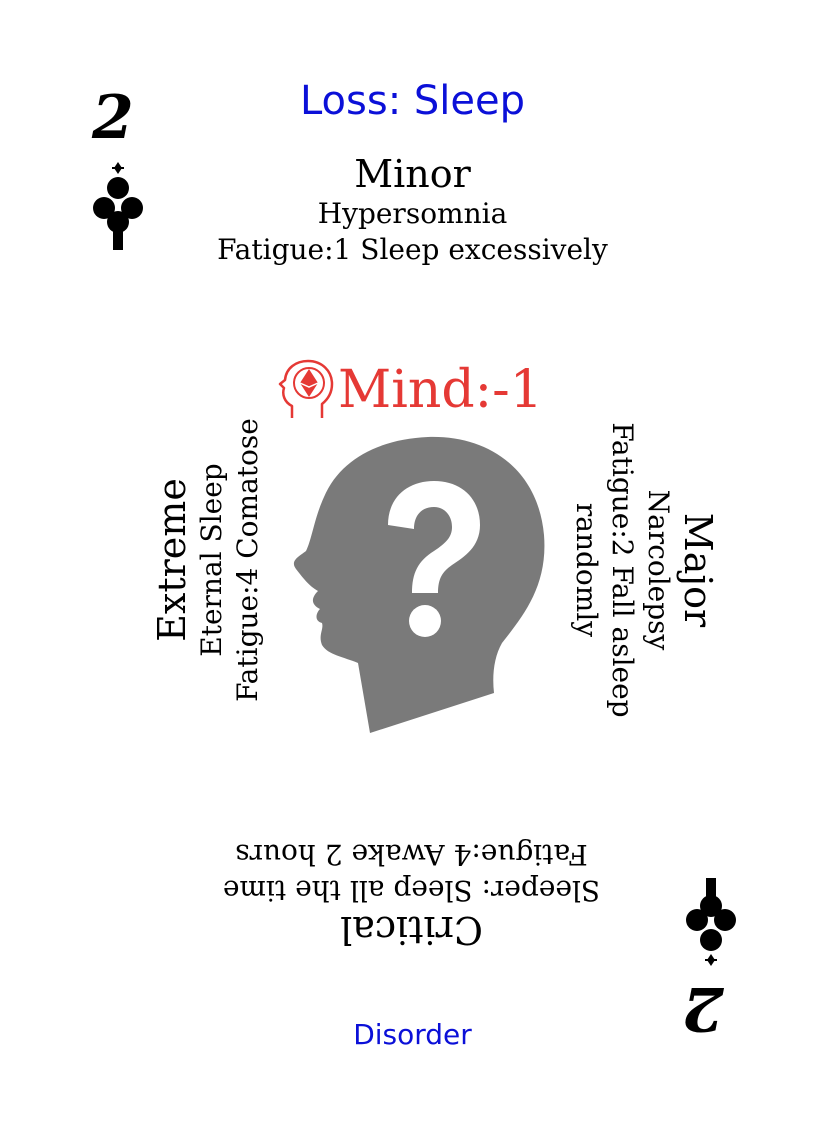  I want to click on critical-effect: Fatigue:4 Awake 2 hours, so click(411, 854).